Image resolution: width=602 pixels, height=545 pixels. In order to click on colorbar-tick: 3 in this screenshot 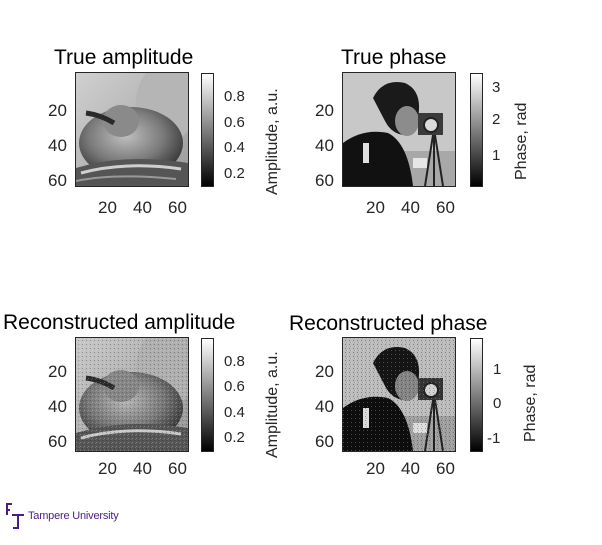, I will do `click(496, 87)`.